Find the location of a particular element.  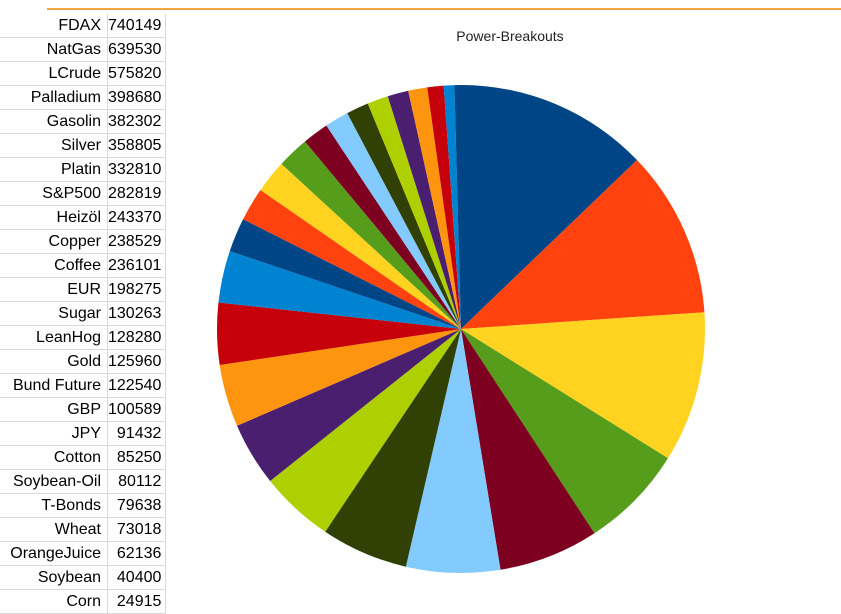

row-value: 358805 is located at coordinates (137, 145).